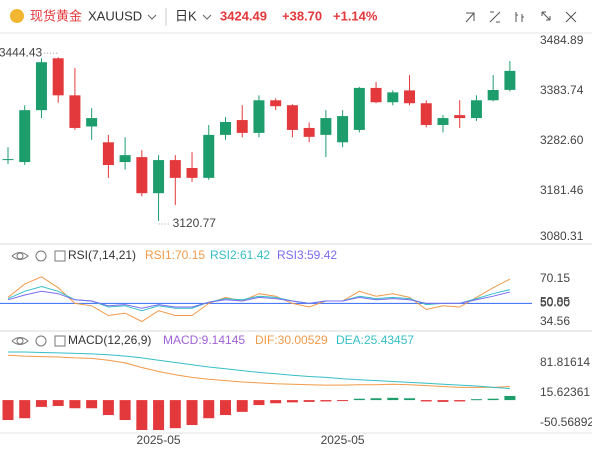 Image resolution: width=592 pixels, height=455 pixels. I want to click on y-tick-label: 34.56, so click(555, 321).